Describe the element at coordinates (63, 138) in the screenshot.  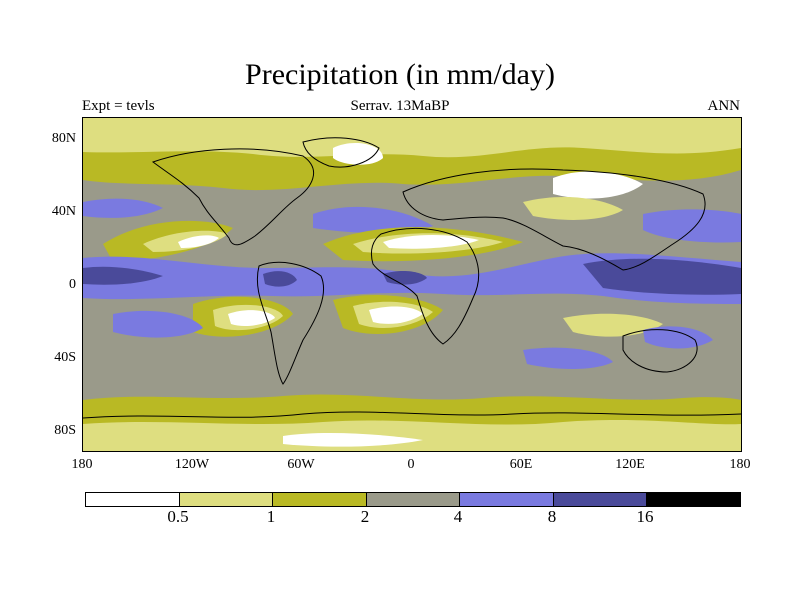
I see `lat-tick-80n: 80N` at that location.